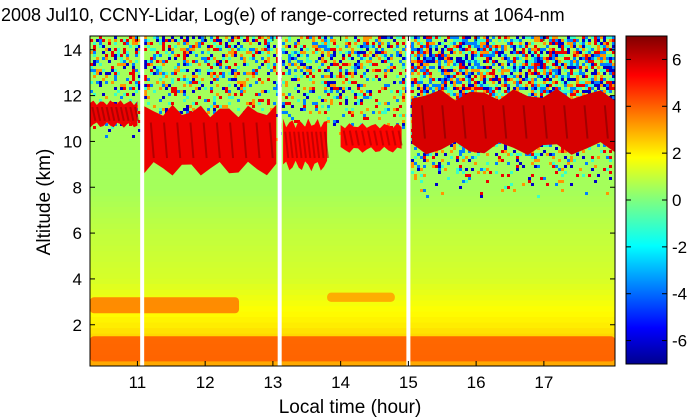 Image resolution: width=700 pixels, height=420 pixels. I want to click on background-strip, so click(352, 160).